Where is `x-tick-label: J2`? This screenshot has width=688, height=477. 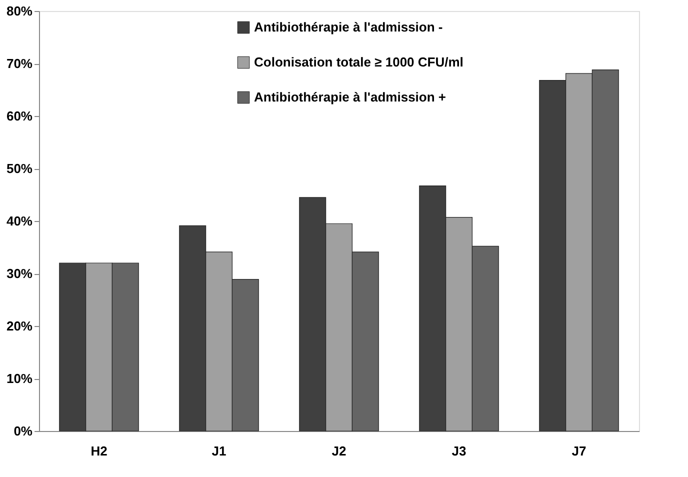
x-tick-label: J2 is located at coordinates (339, 451).